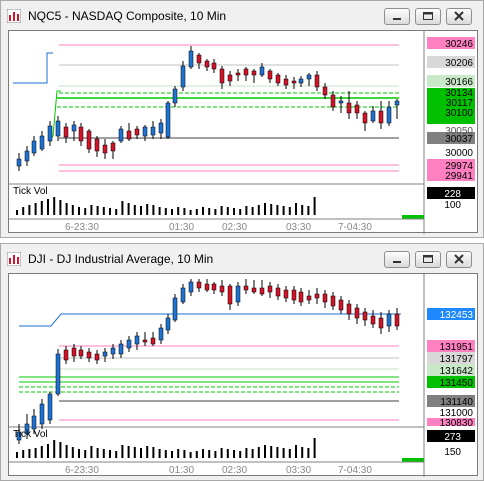 The image size is (484, 481). Describe the element at coordinates (234, 227) in the screenshot. I see `time-label: 02:30` at that location.